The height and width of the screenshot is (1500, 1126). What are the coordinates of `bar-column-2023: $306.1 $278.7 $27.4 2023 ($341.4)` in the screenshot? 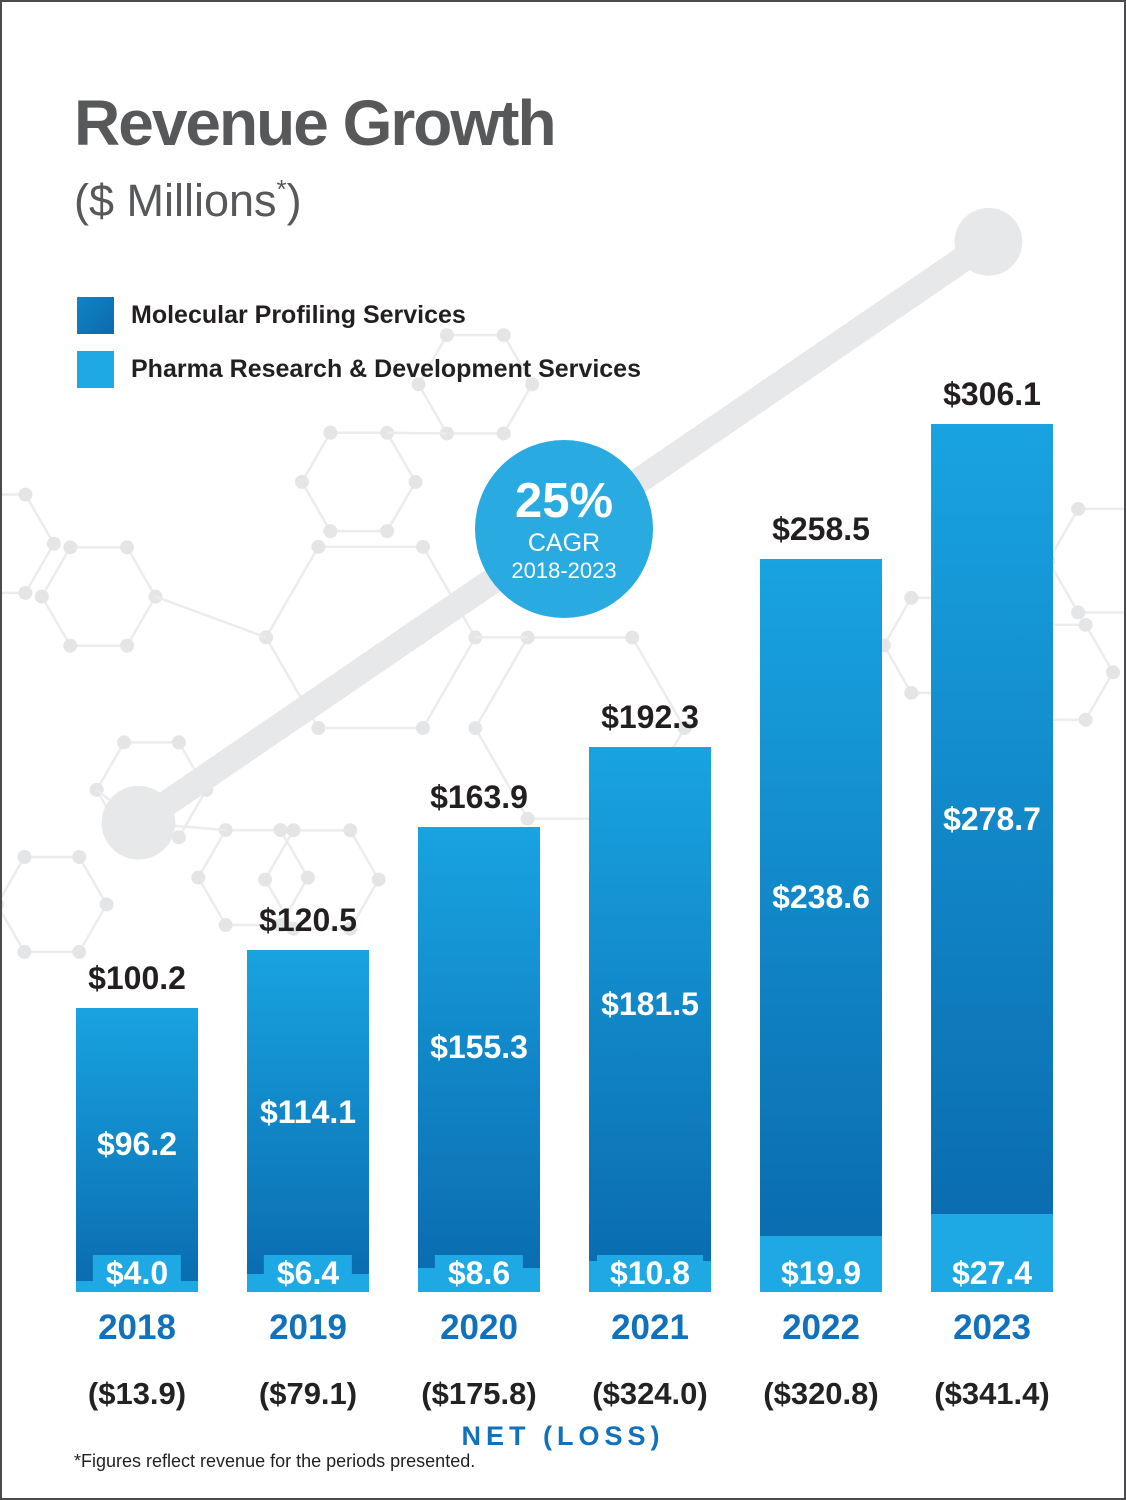 It's located at (992, 893).